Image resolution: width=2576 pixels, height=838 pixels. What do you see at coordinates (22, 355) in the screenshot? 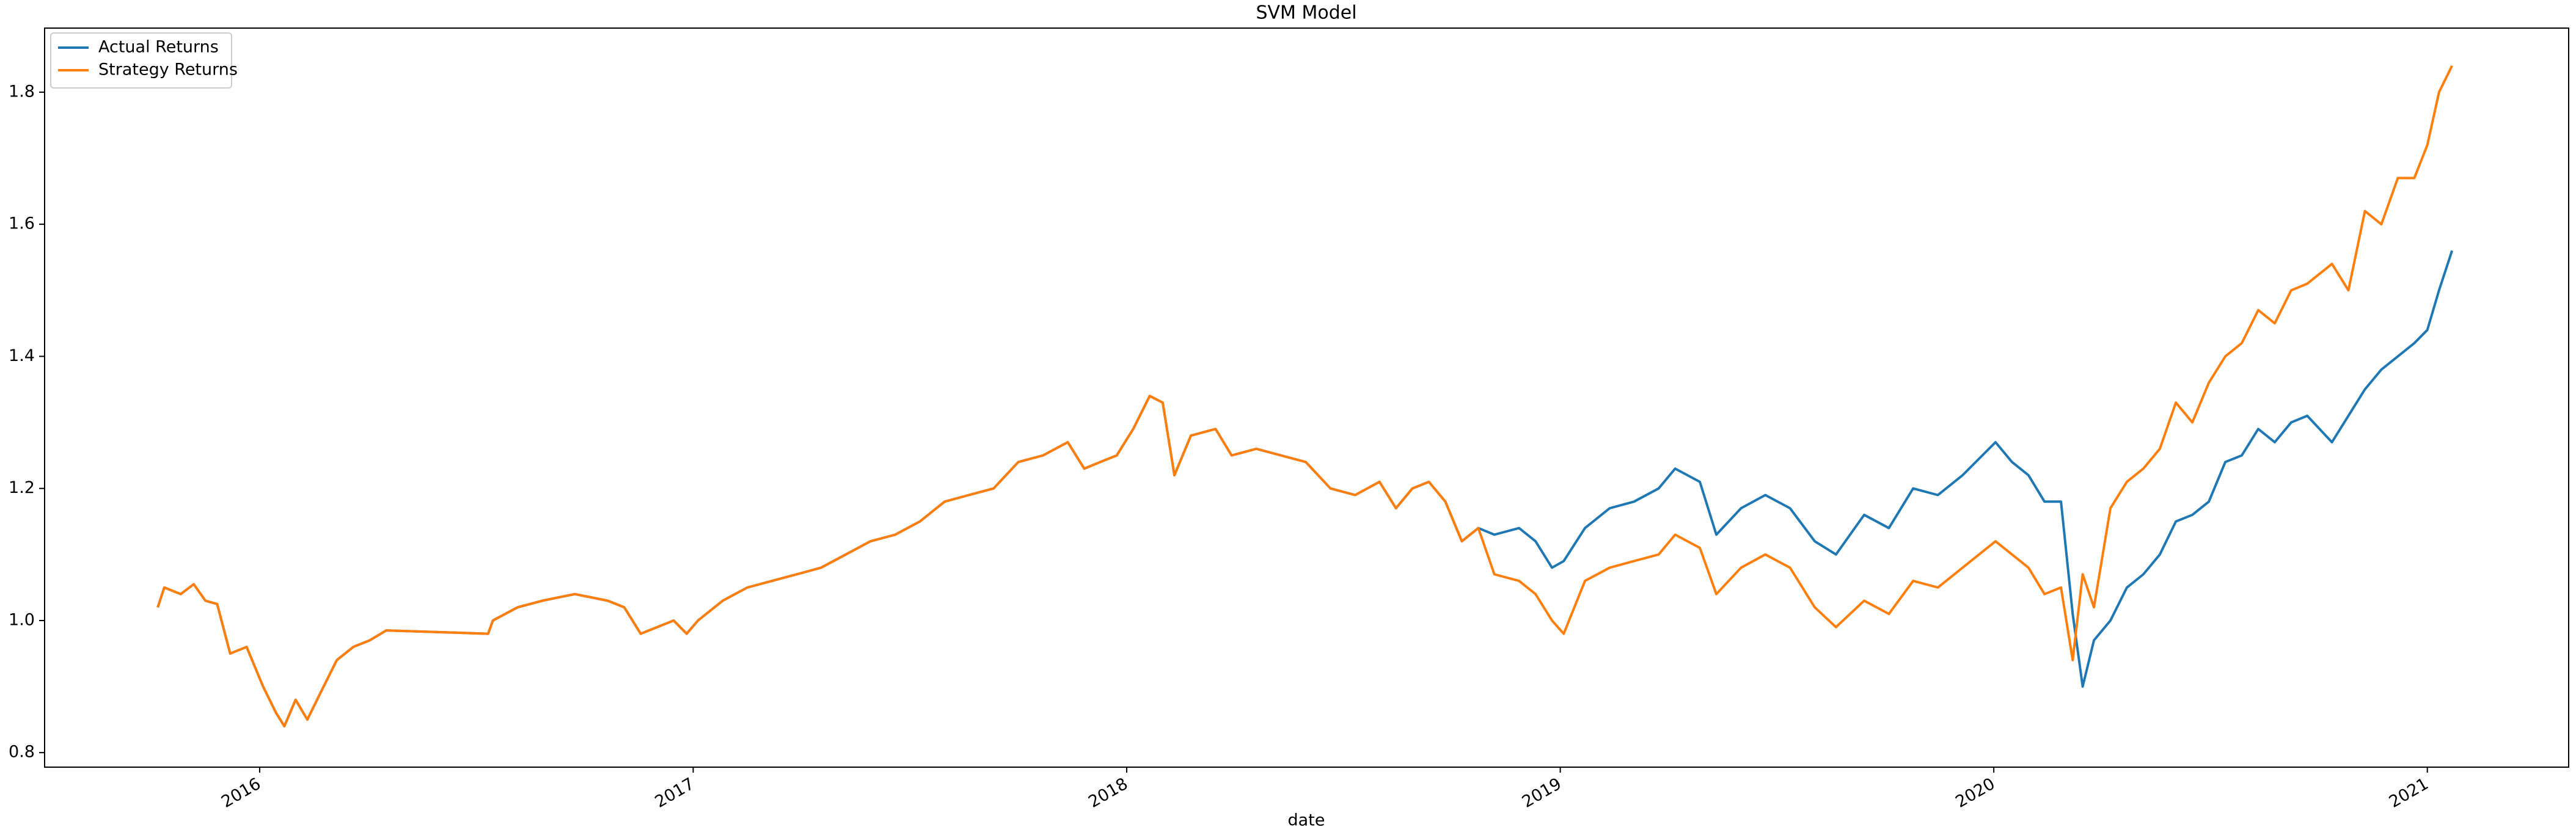
I see `y-tick-label: 1.4` at bounding box center [22, 355].